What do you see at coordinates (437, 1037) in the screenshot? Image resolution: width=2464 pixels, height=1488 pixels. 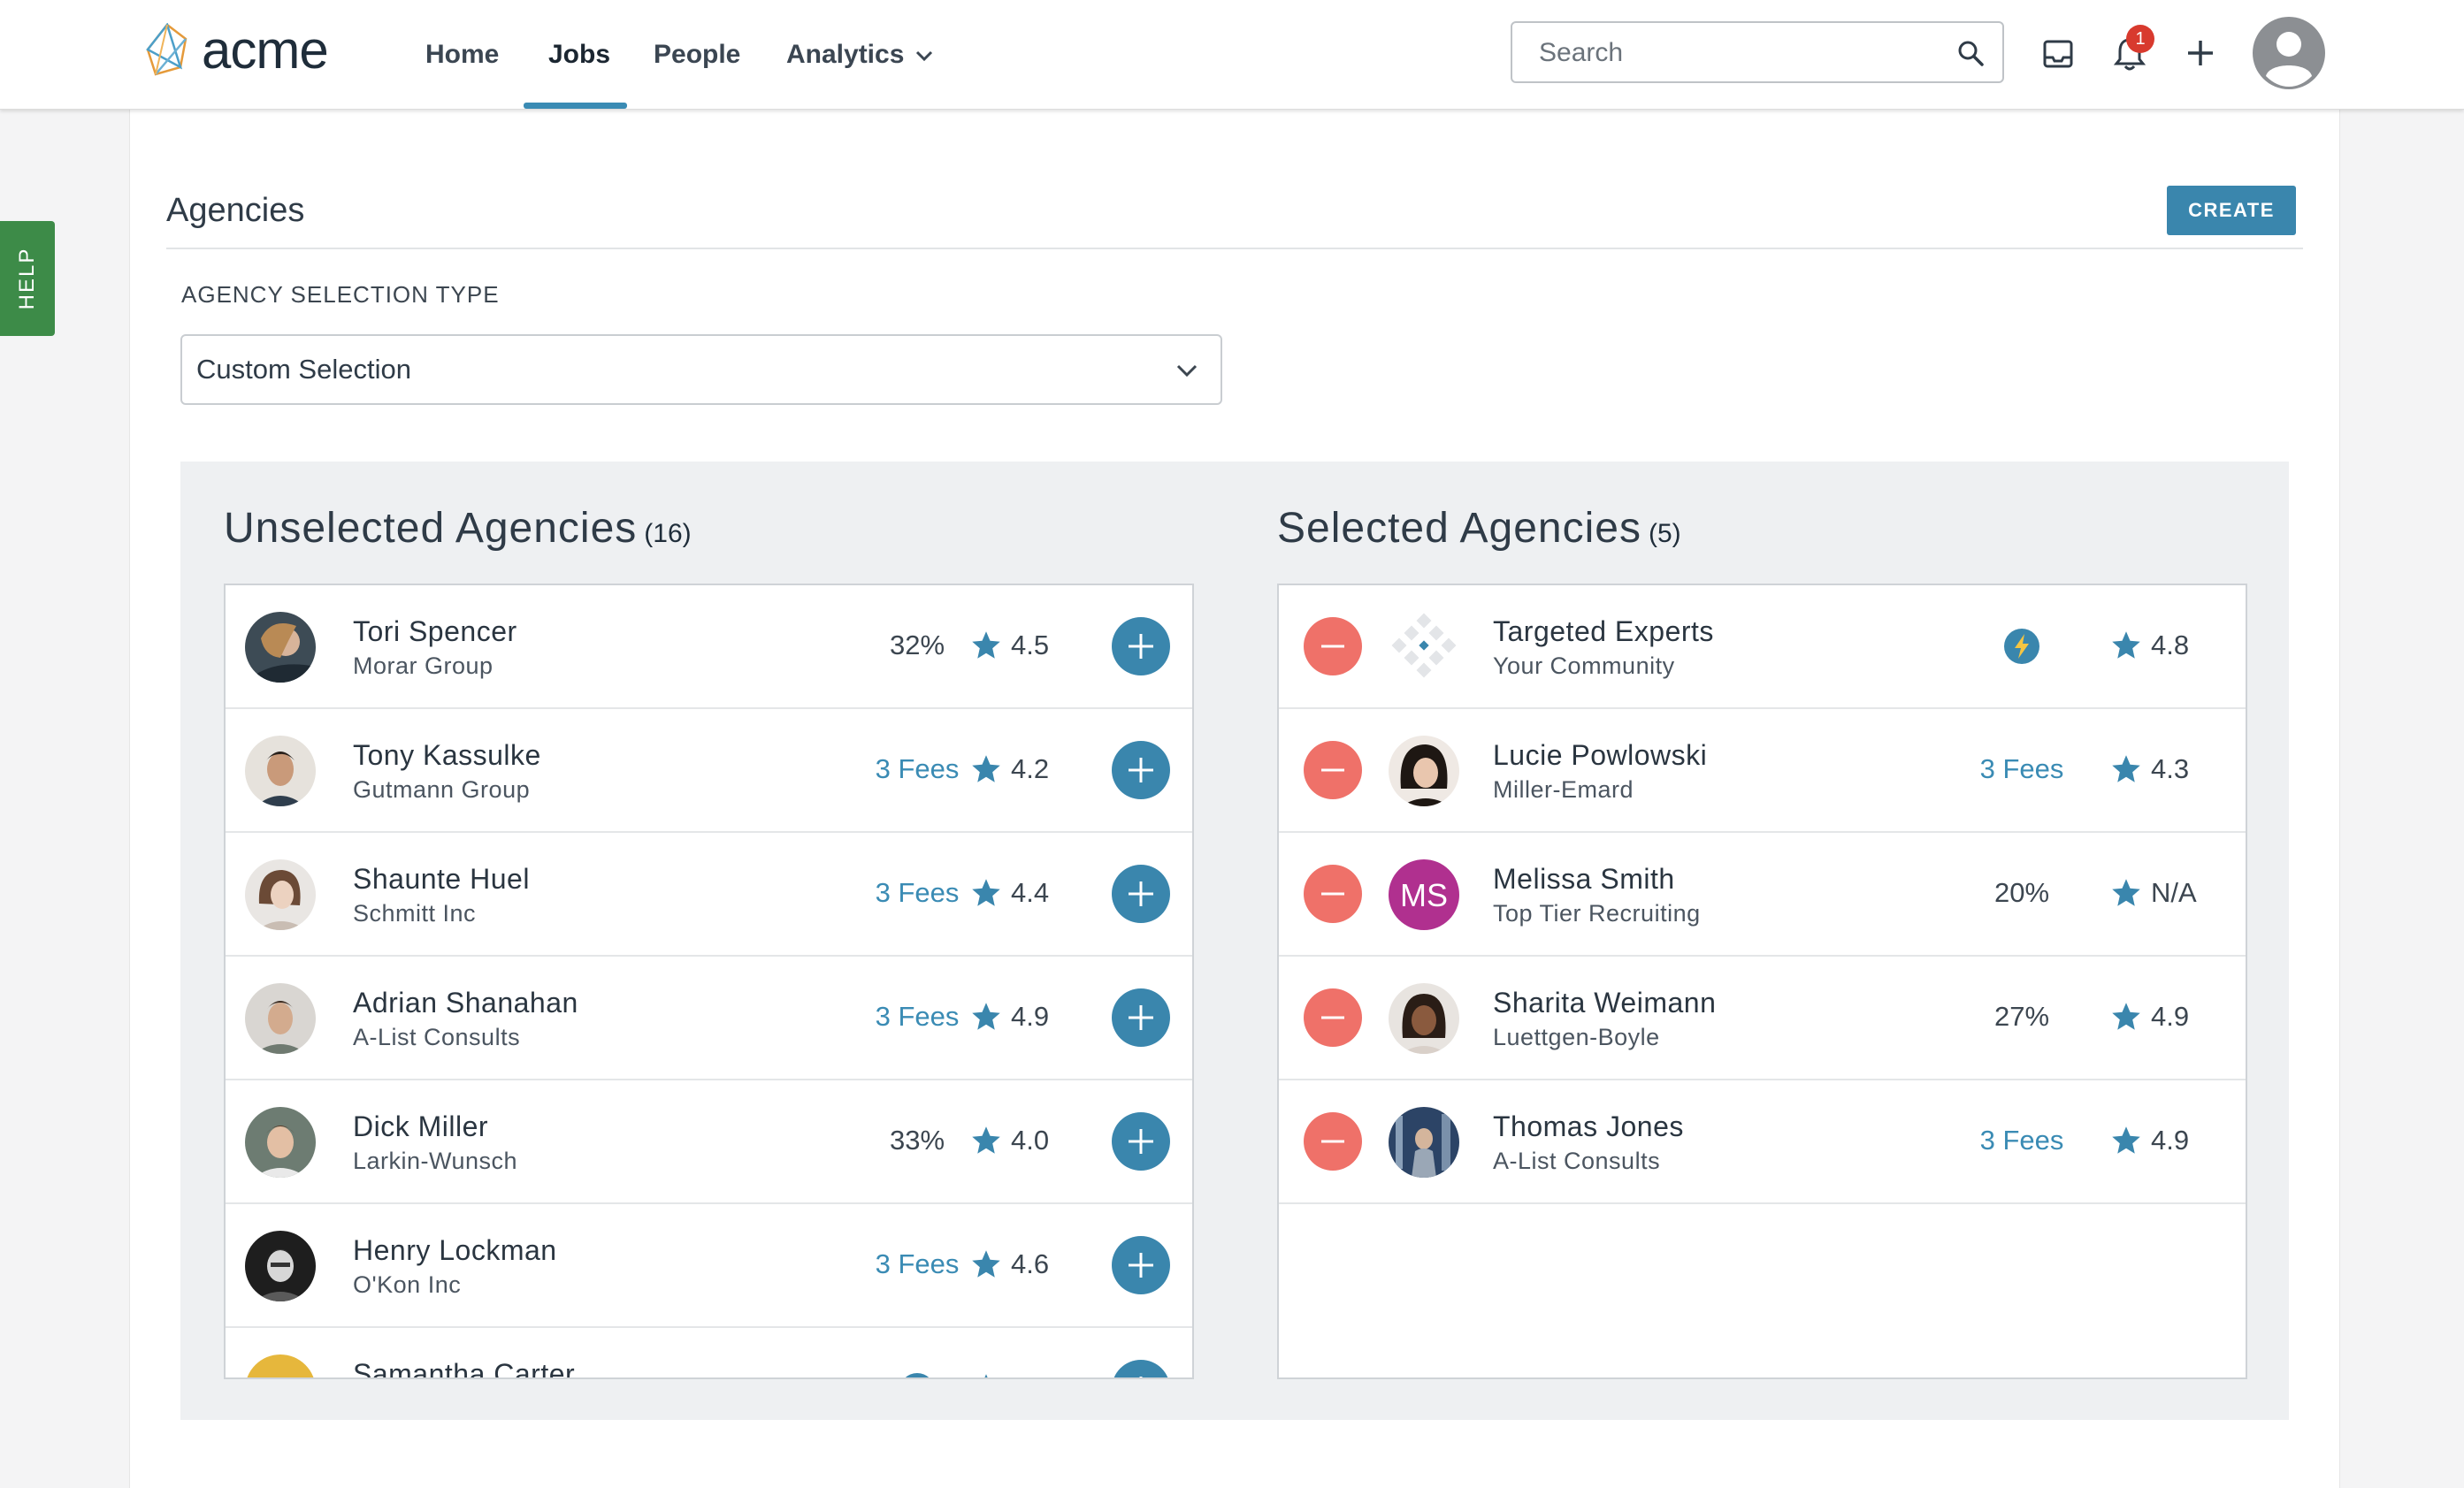 I see `agency-company: A-List Consults` at bounding box center [437, 1037].